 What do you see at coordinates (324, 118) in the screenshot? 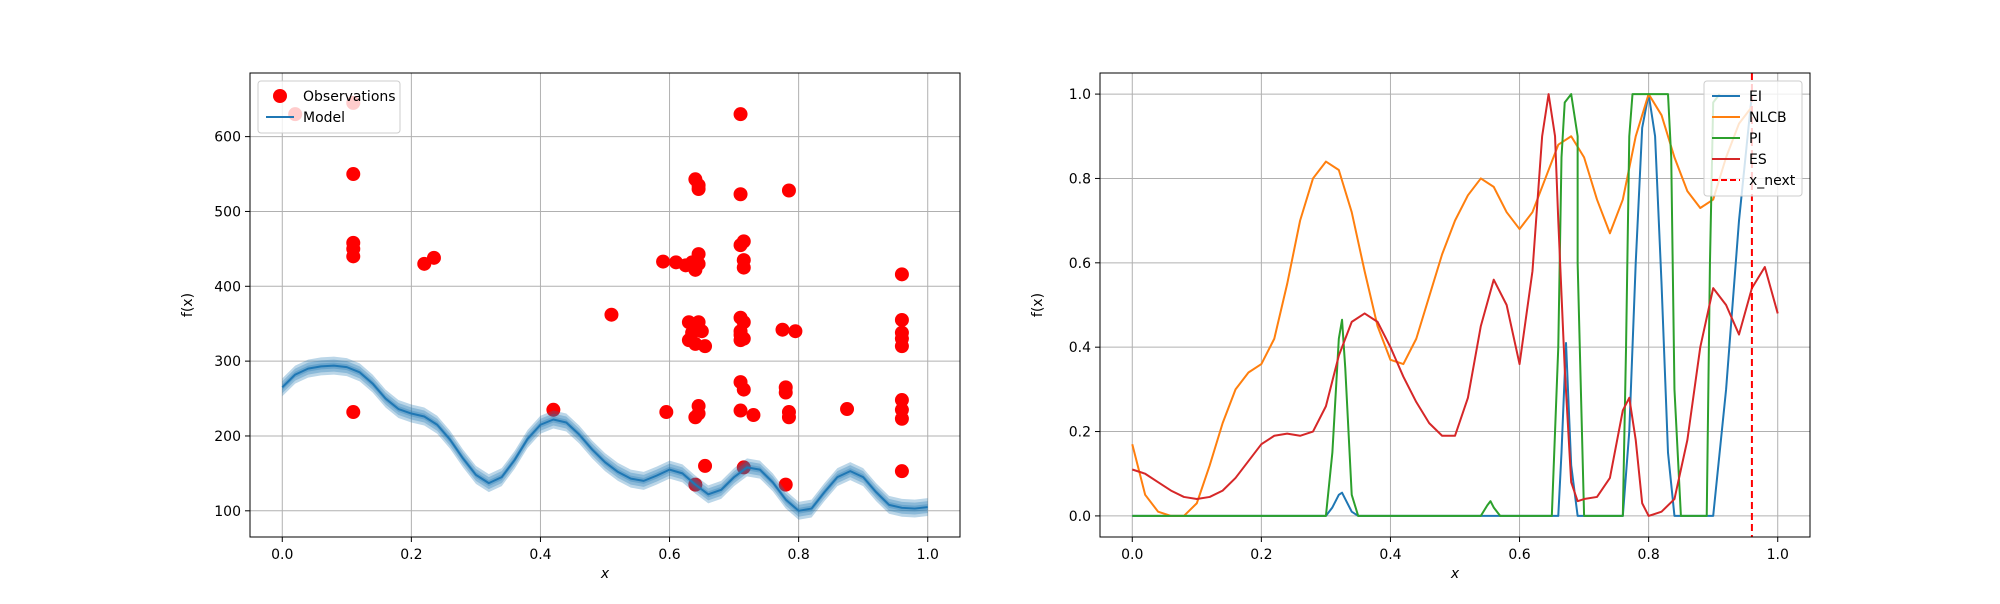
I see `legend-label: Model` at bounding box center [324, 118].